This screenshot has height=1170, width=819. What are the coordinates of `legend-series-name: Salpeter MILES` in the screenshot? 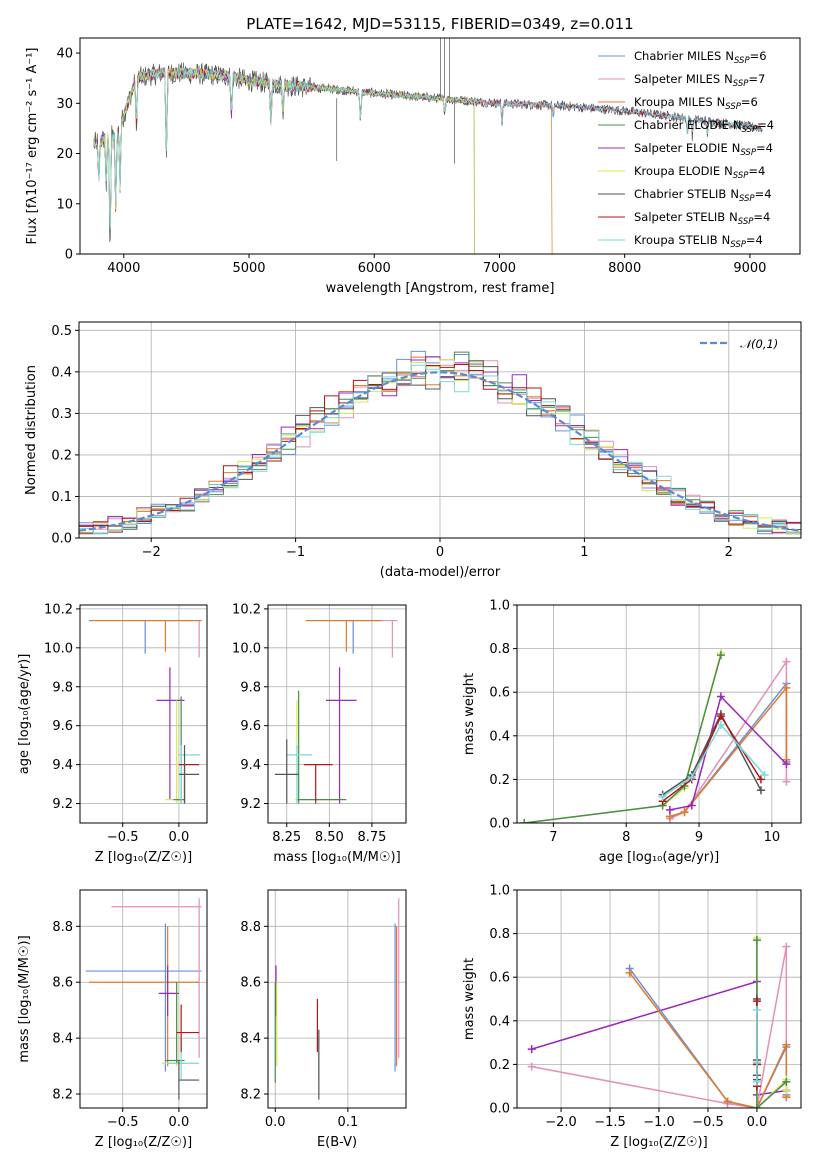 It's located at (677, 79).